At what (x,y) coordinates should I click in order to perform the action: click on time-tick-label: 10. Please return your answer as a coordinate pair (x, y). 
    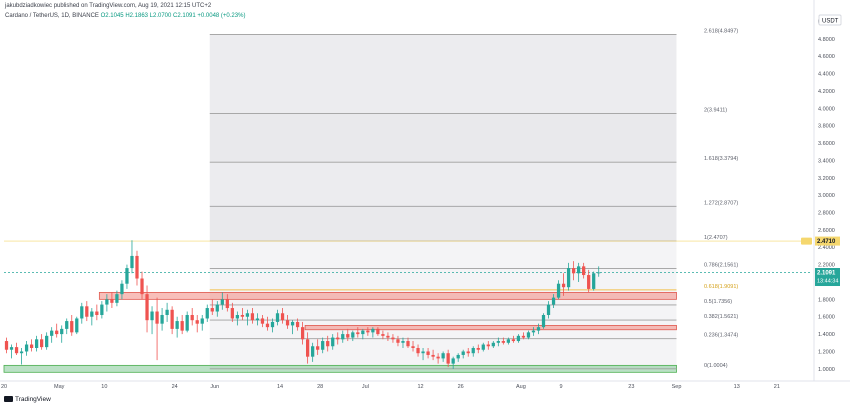
    Looking at the image, I should click on (104, 387).